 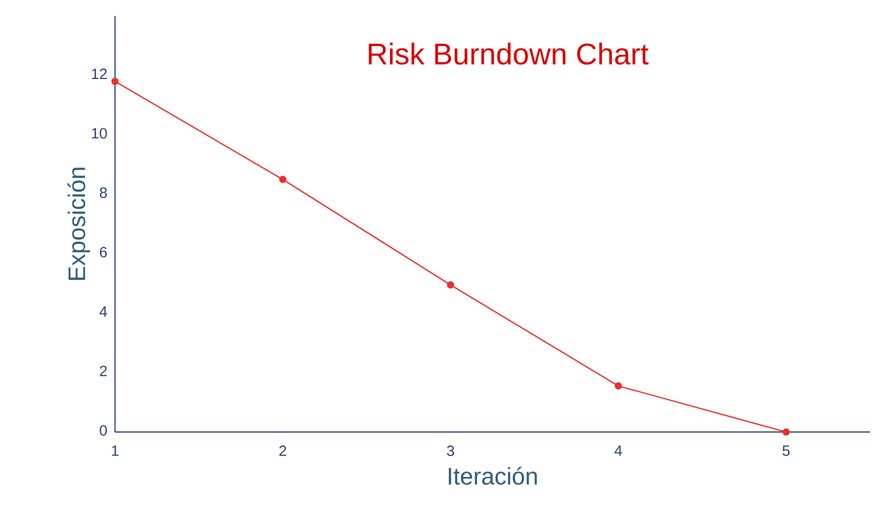 What do you see at coordinates (103, 192) in the screenshot?
I see `y-tick-label: 8` at bounding box center [103, 192].